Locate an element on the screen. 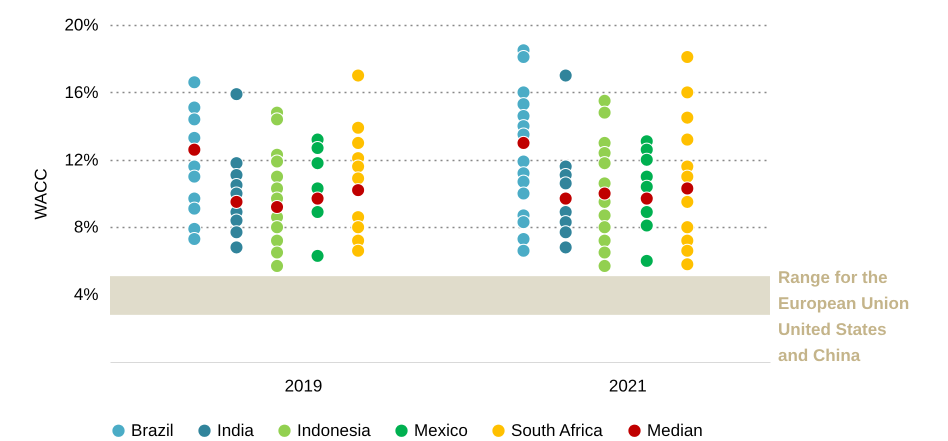  legend-label: Median is located at coordinates (675, 430).